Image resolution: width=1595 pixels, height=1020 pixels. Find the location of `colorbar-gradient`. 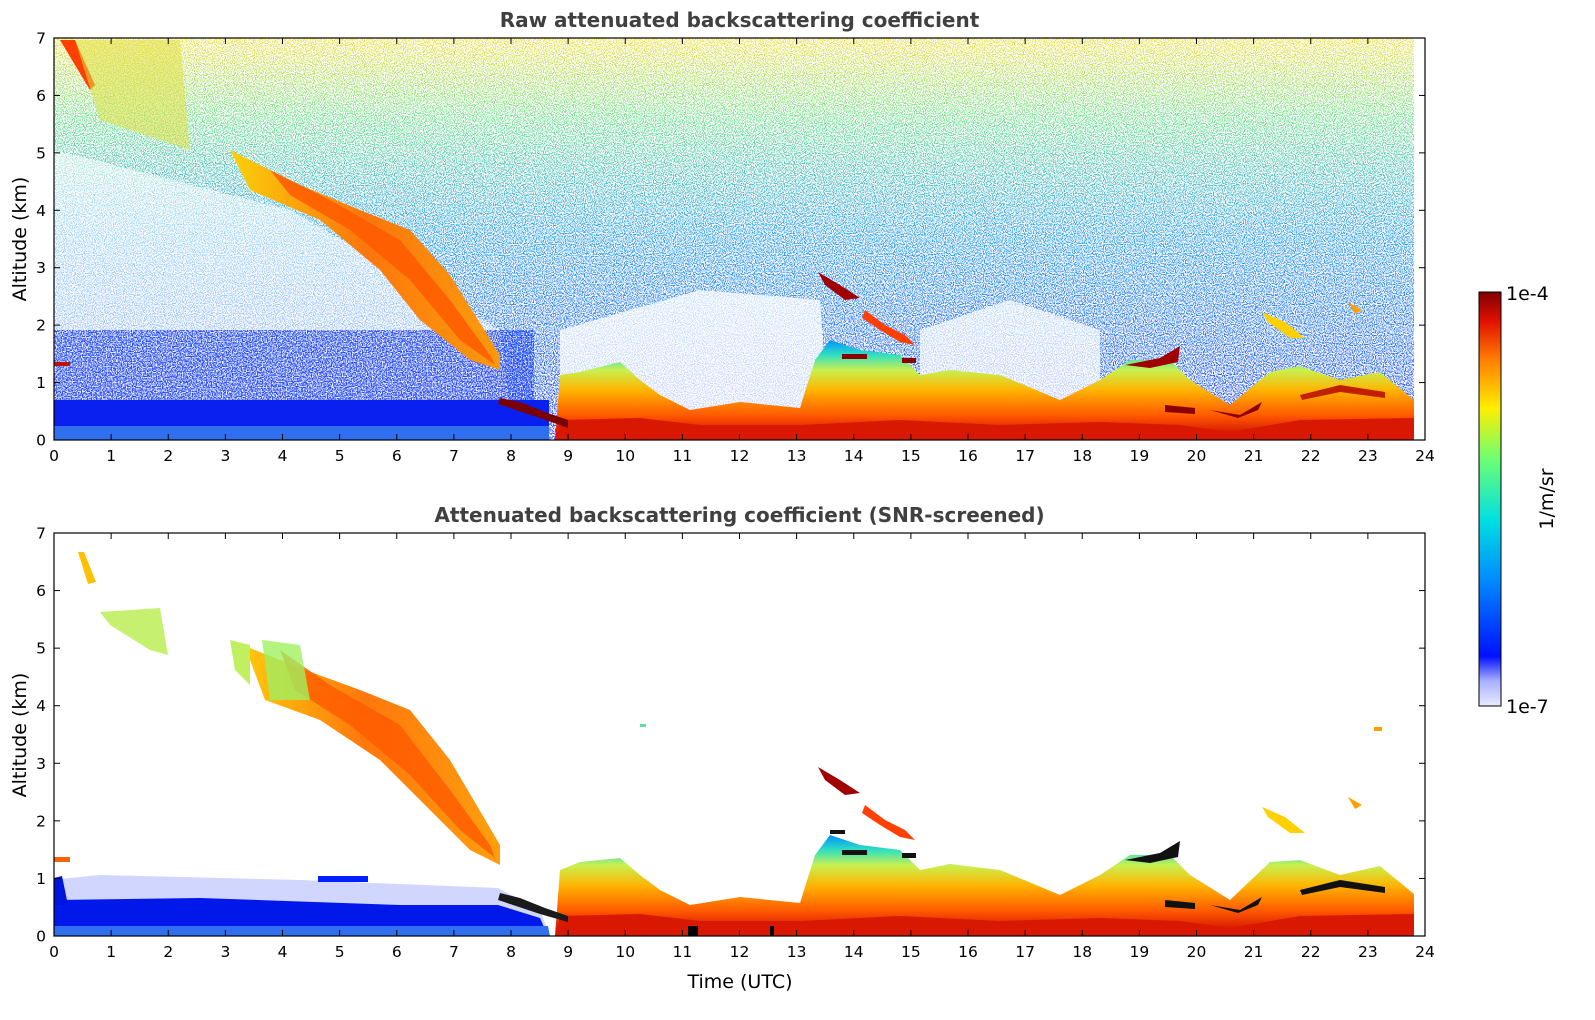

colorbar-gradient is located at coordinates (1490, 499).